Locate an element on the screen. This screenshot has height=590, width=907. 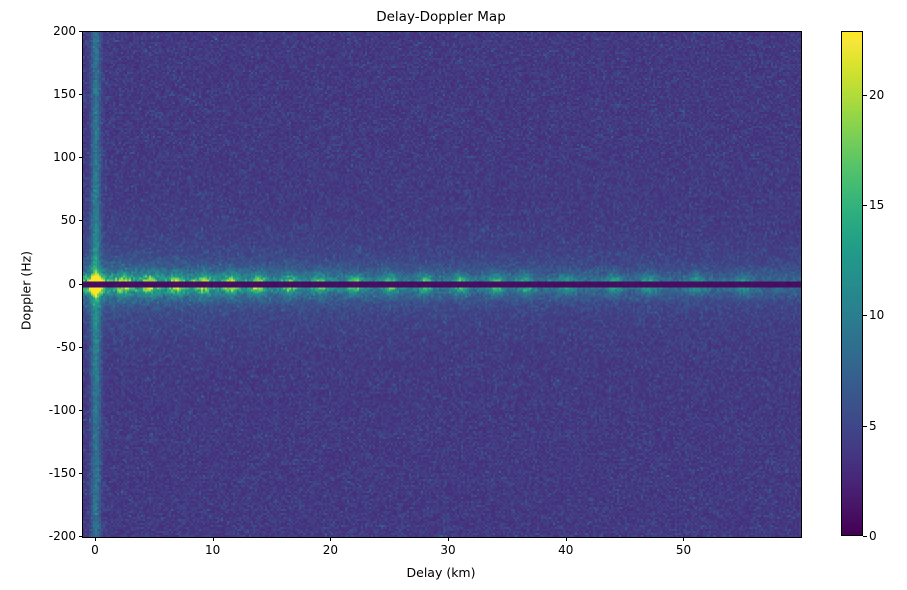
colorbar-tick-label: 20 is located at coordinates (877, 94).